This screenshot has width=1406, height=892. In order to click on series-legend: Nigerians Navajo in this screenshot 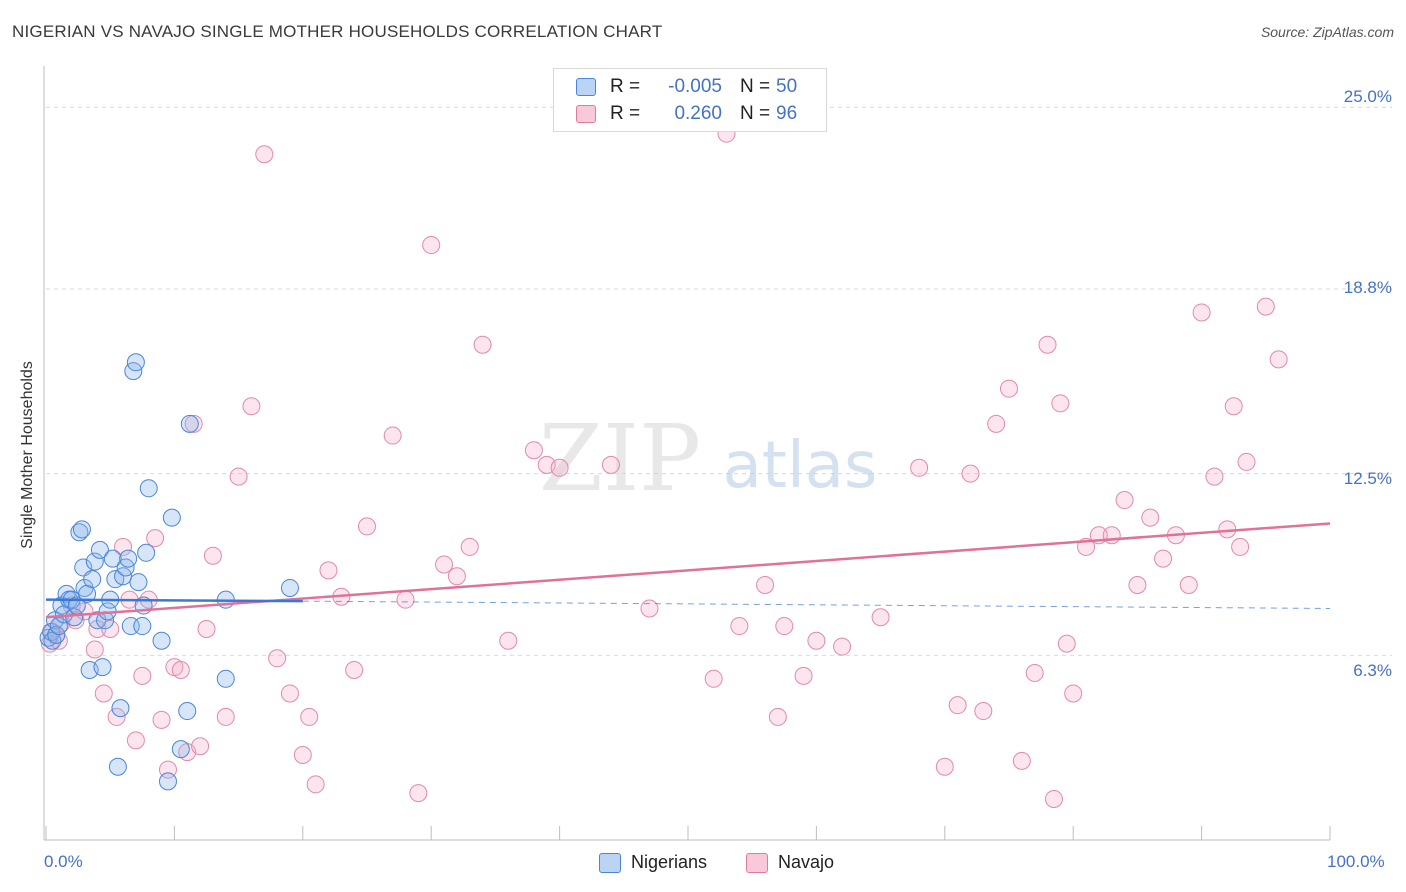, I will do `click(703, 865)`.